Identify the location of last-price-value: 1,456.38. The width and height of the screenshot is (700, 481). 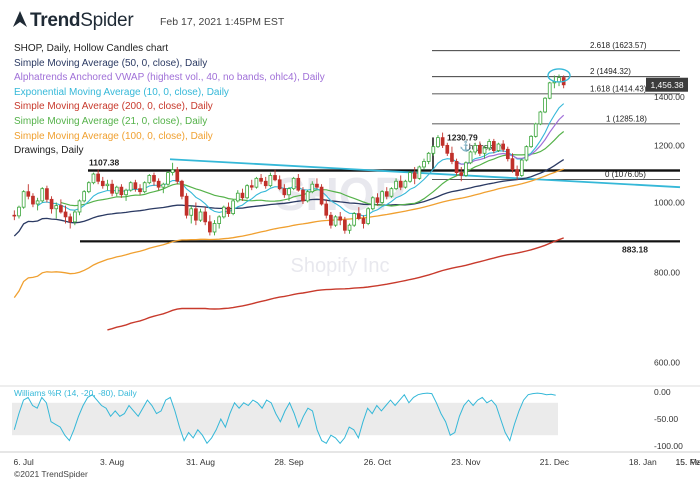
(666, 85).